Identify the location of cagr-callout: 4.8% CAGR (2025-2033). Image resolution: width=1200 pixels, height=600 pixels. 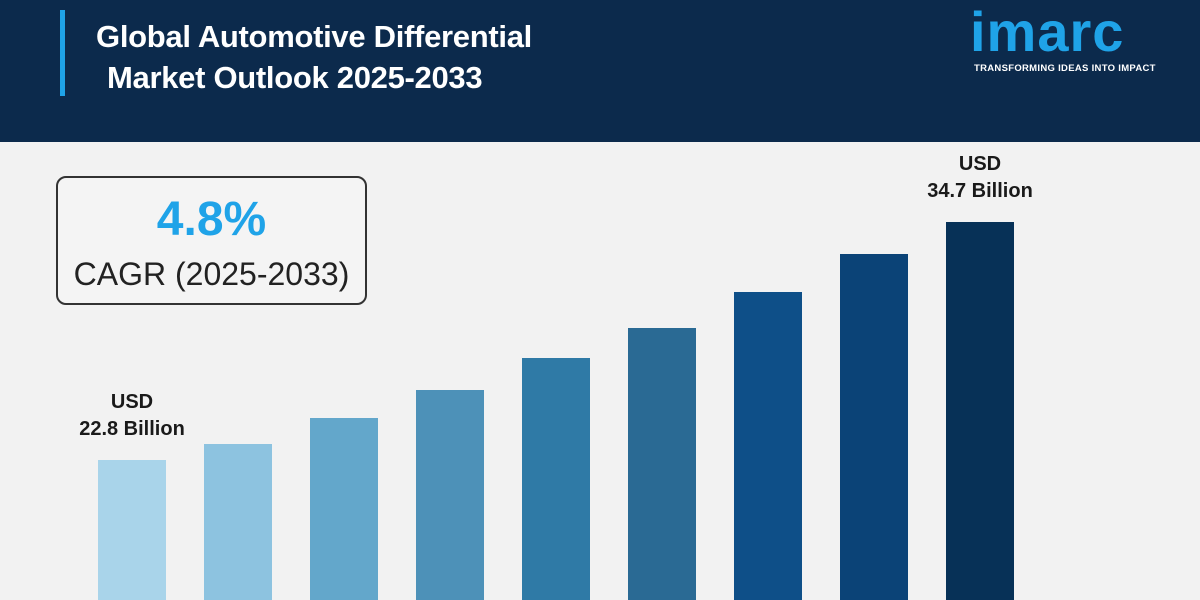
(211, 240).